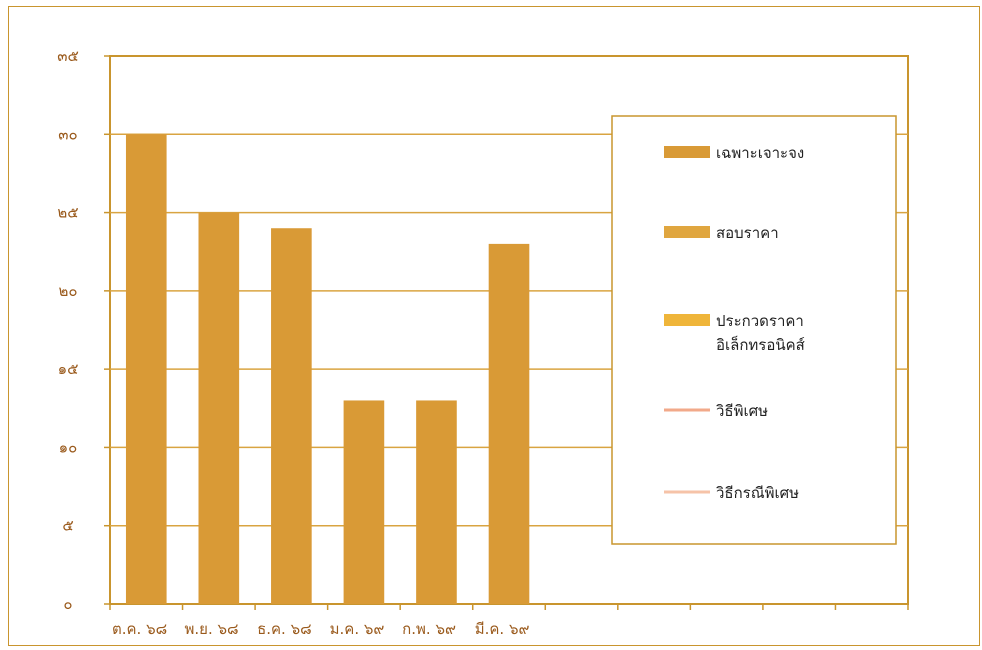  What do you see at coordinates (139, 629) in the screenshot?
I see `x-tick-label: ต.ค. ๖๘` at bounding box center [139, 629].